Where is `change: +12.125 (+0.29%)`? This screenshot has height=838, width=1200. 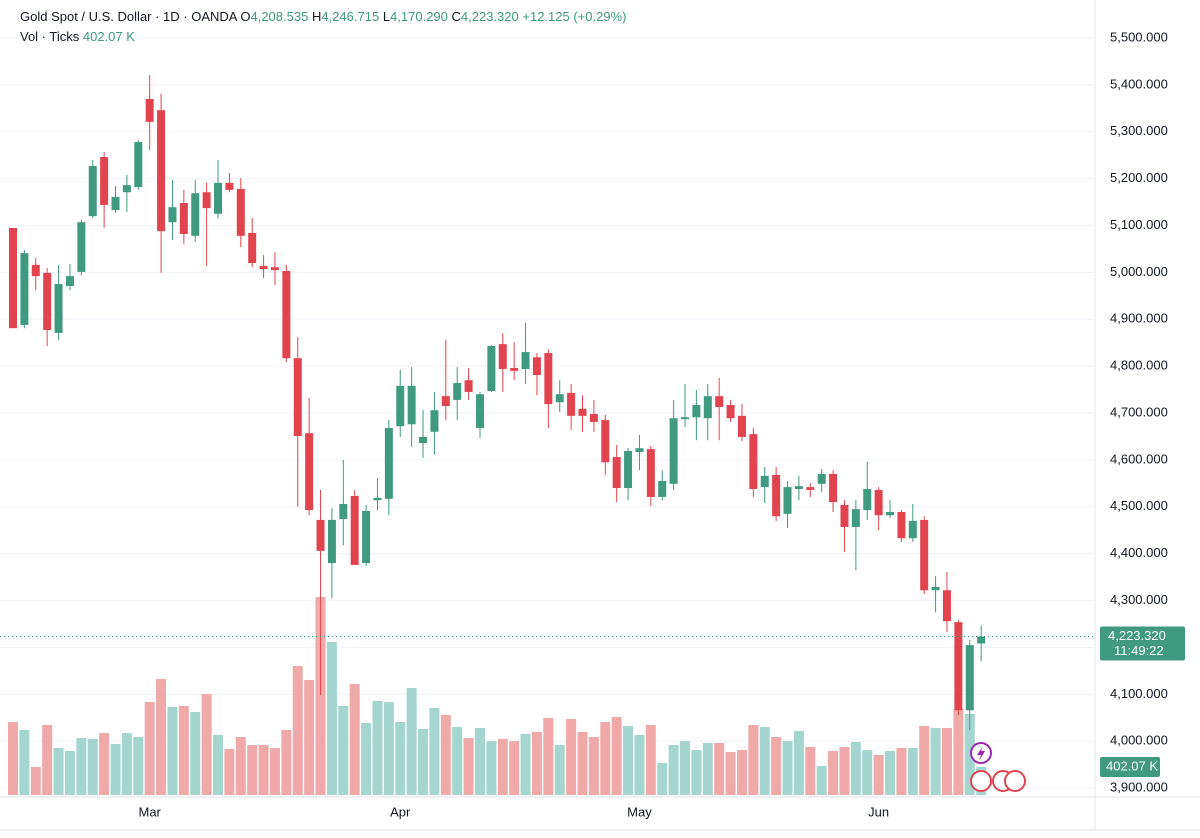 change: +12.125 (+0.29%) is located at coordinates (574, 16).